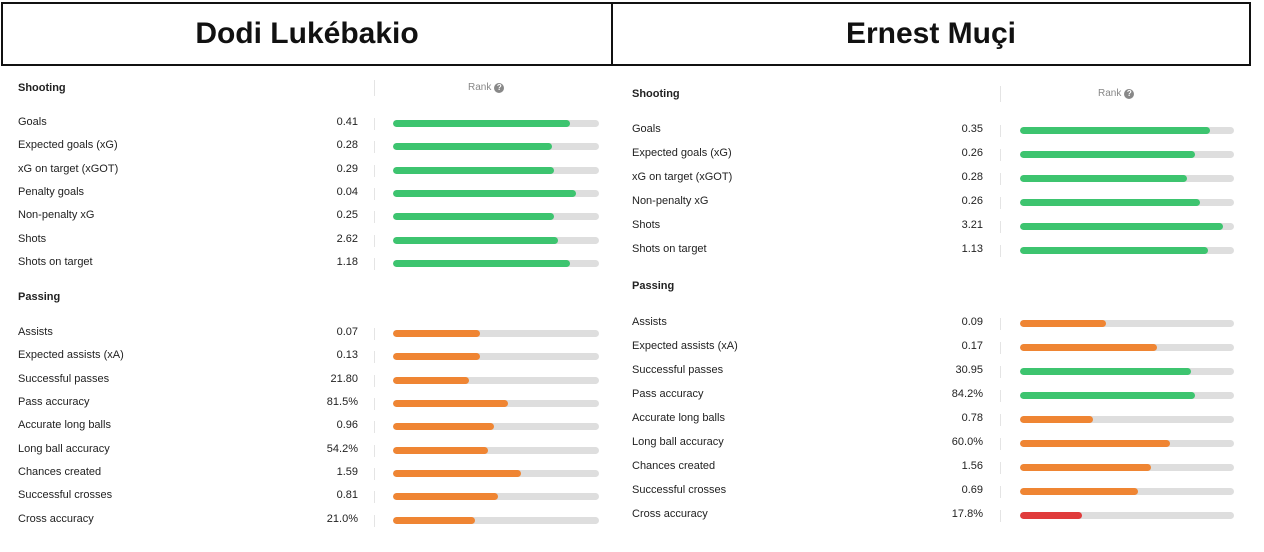 The width and height of the screenshot is (1264, 552). Describe the element at coordinates (347, 332) in the screenshot. I see `stat-value: 0.07` at that location.